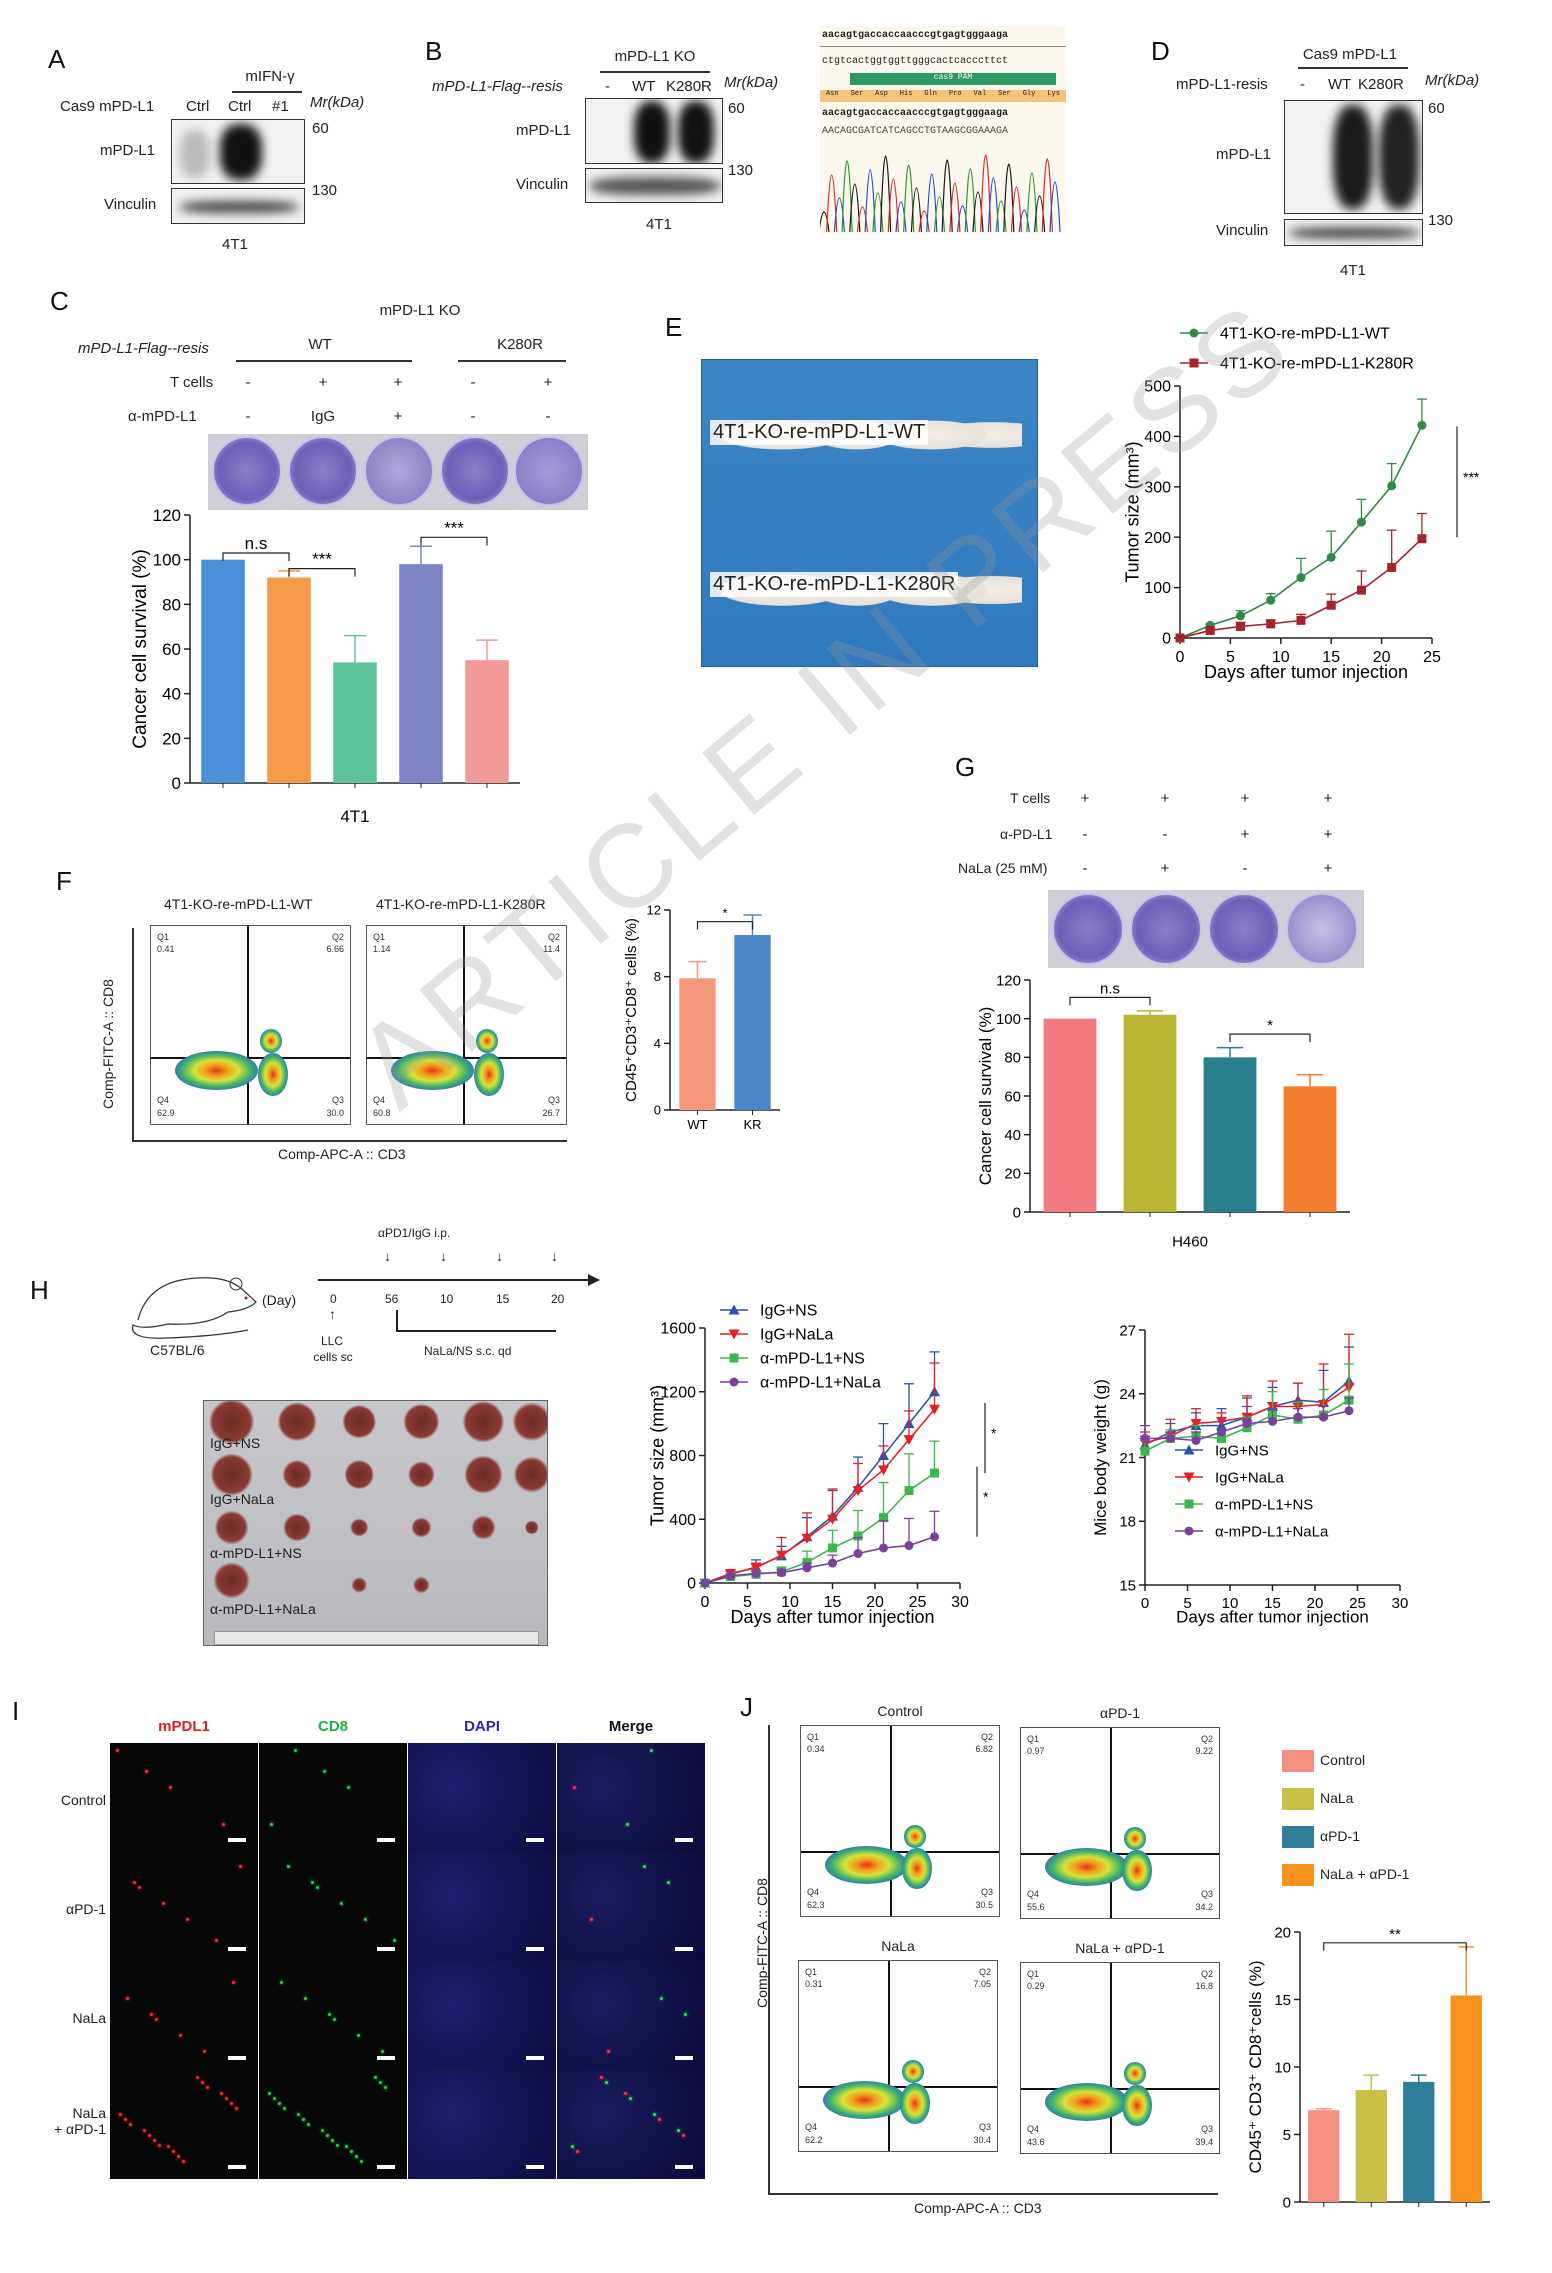  Describe the element at coordinates (335, 1113) in the screenshot. I see `quadrant-value: 30.0` at that location.